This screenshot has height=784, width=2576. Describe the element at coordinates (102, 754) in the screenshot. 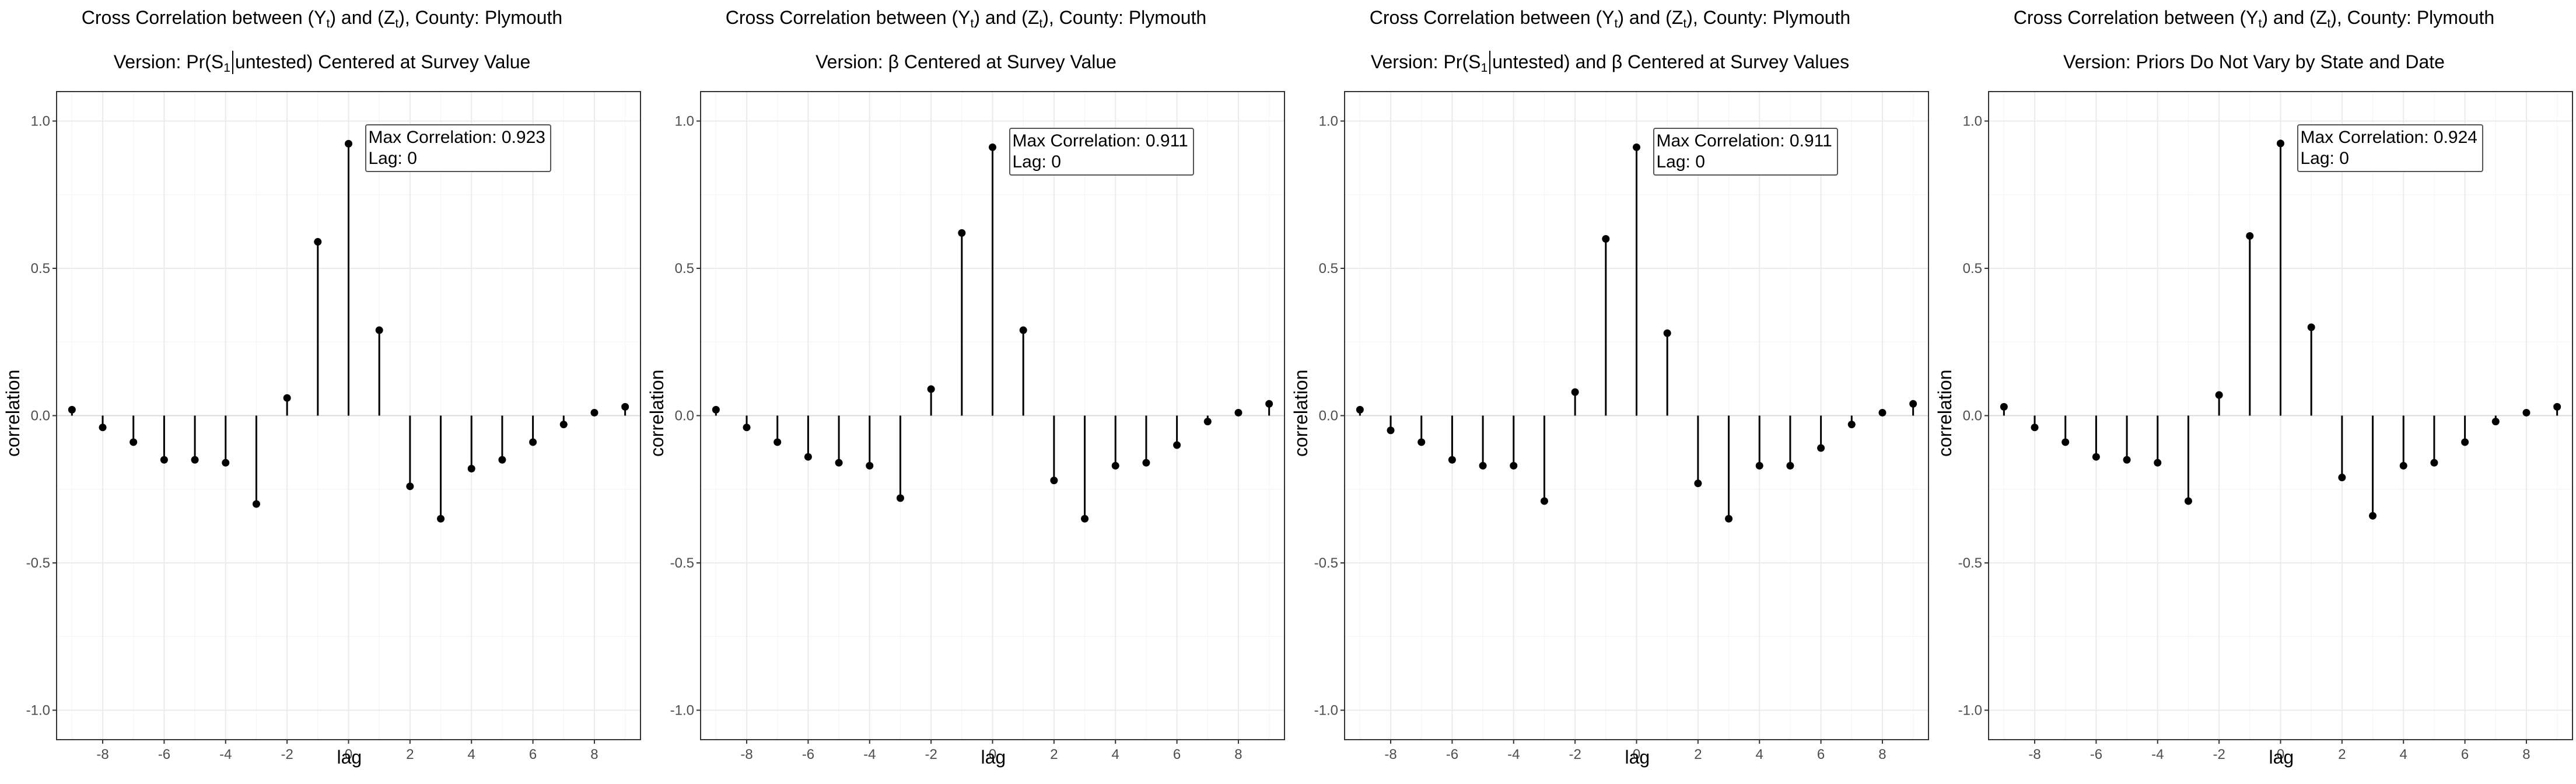

I see `x-tick-label: -8` at that location.